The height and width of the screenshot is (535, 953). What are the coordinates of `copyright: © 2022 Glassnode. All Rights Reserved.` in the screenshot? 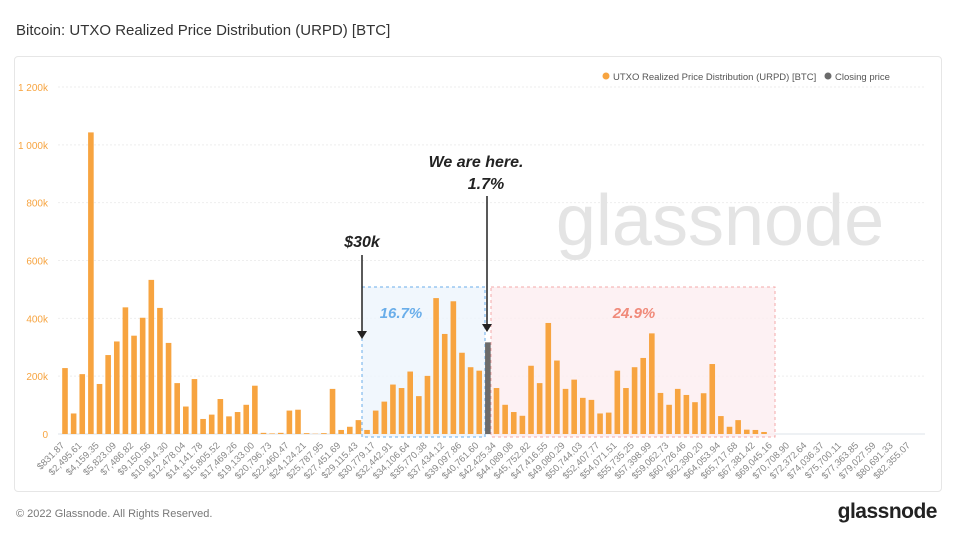 It's located at (114, 514).